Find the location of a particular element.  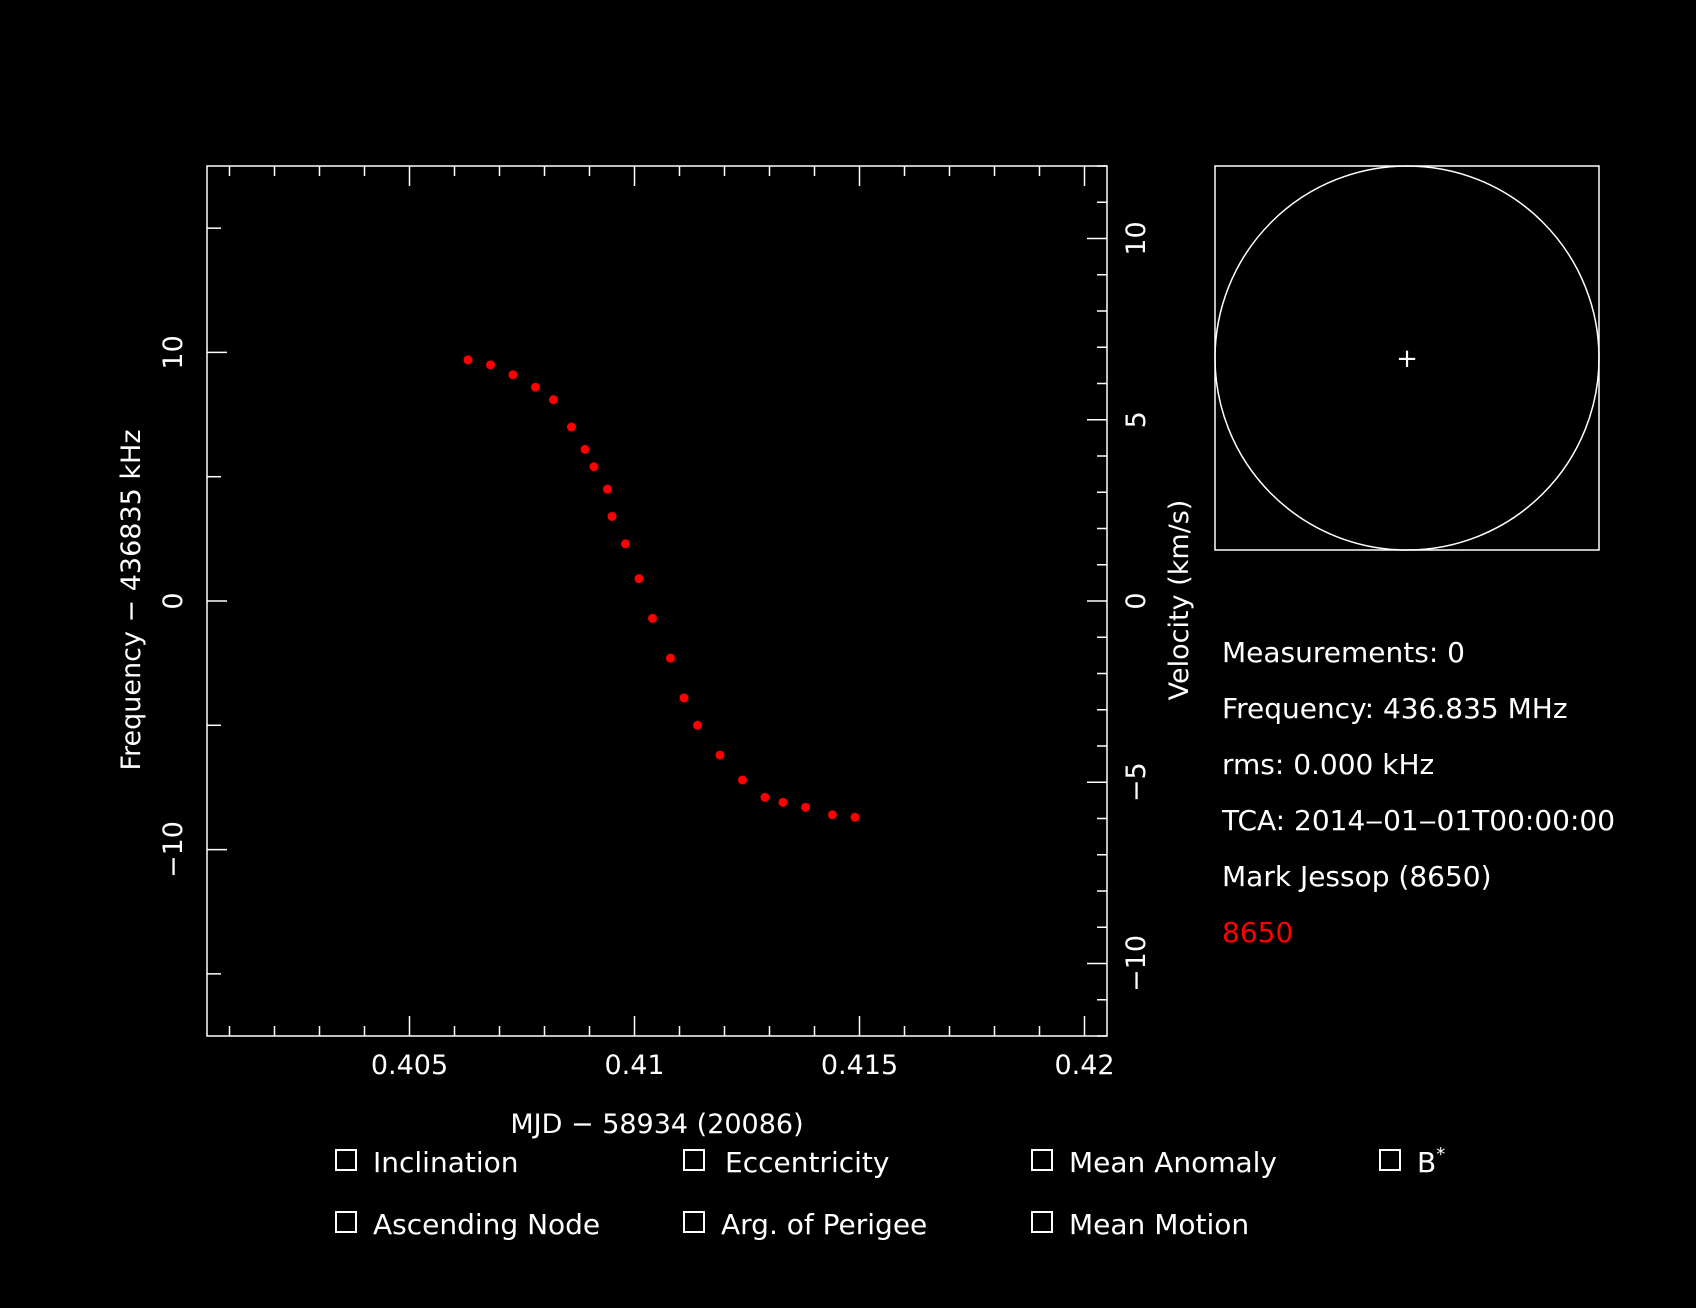

y-right-tick-label: −10 is located at coordinates (1136, 963).